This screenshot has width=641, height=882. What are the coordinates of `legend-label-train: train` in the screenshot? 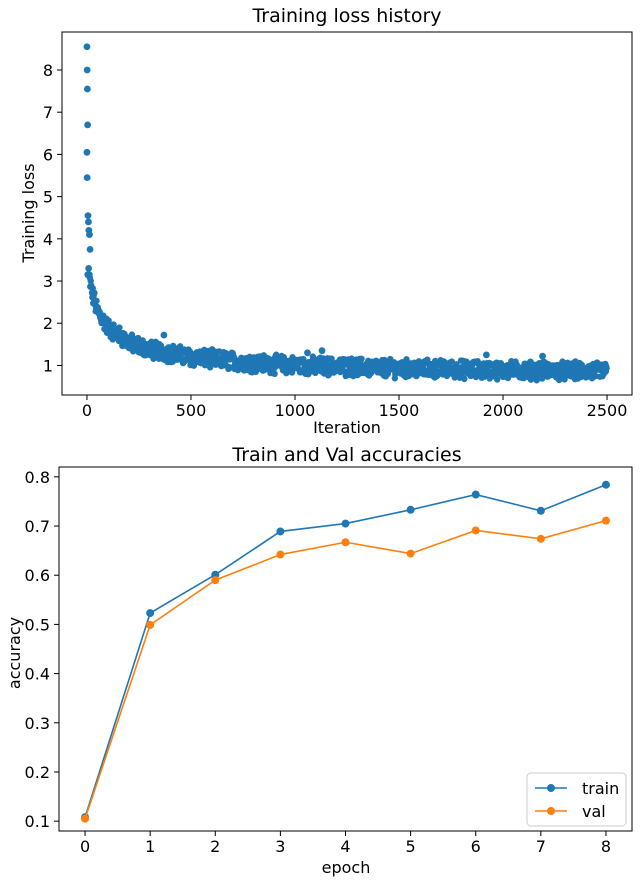 It's located at (600, 788).